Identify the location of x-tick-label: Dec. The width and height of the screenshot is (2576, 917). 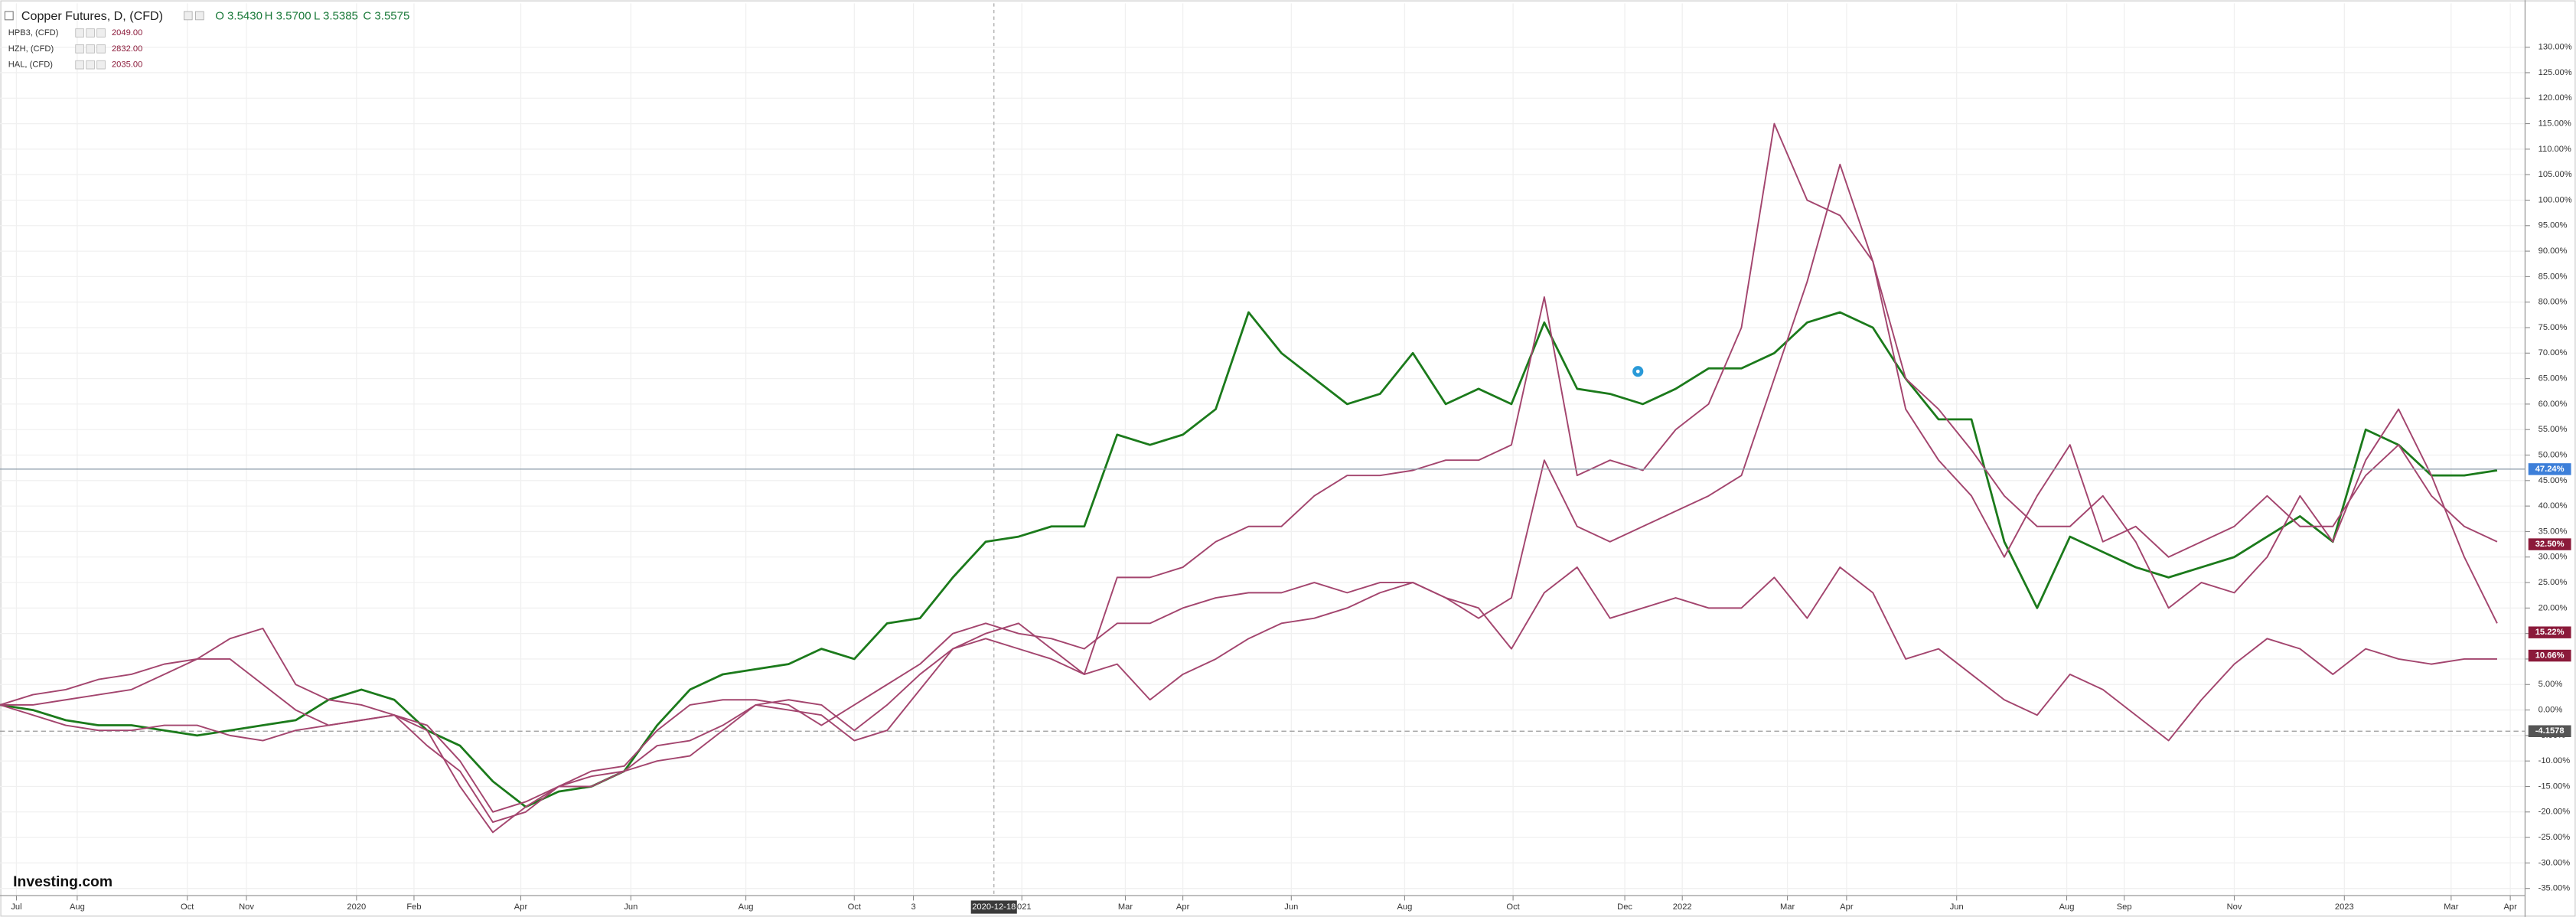
(1624, 907).